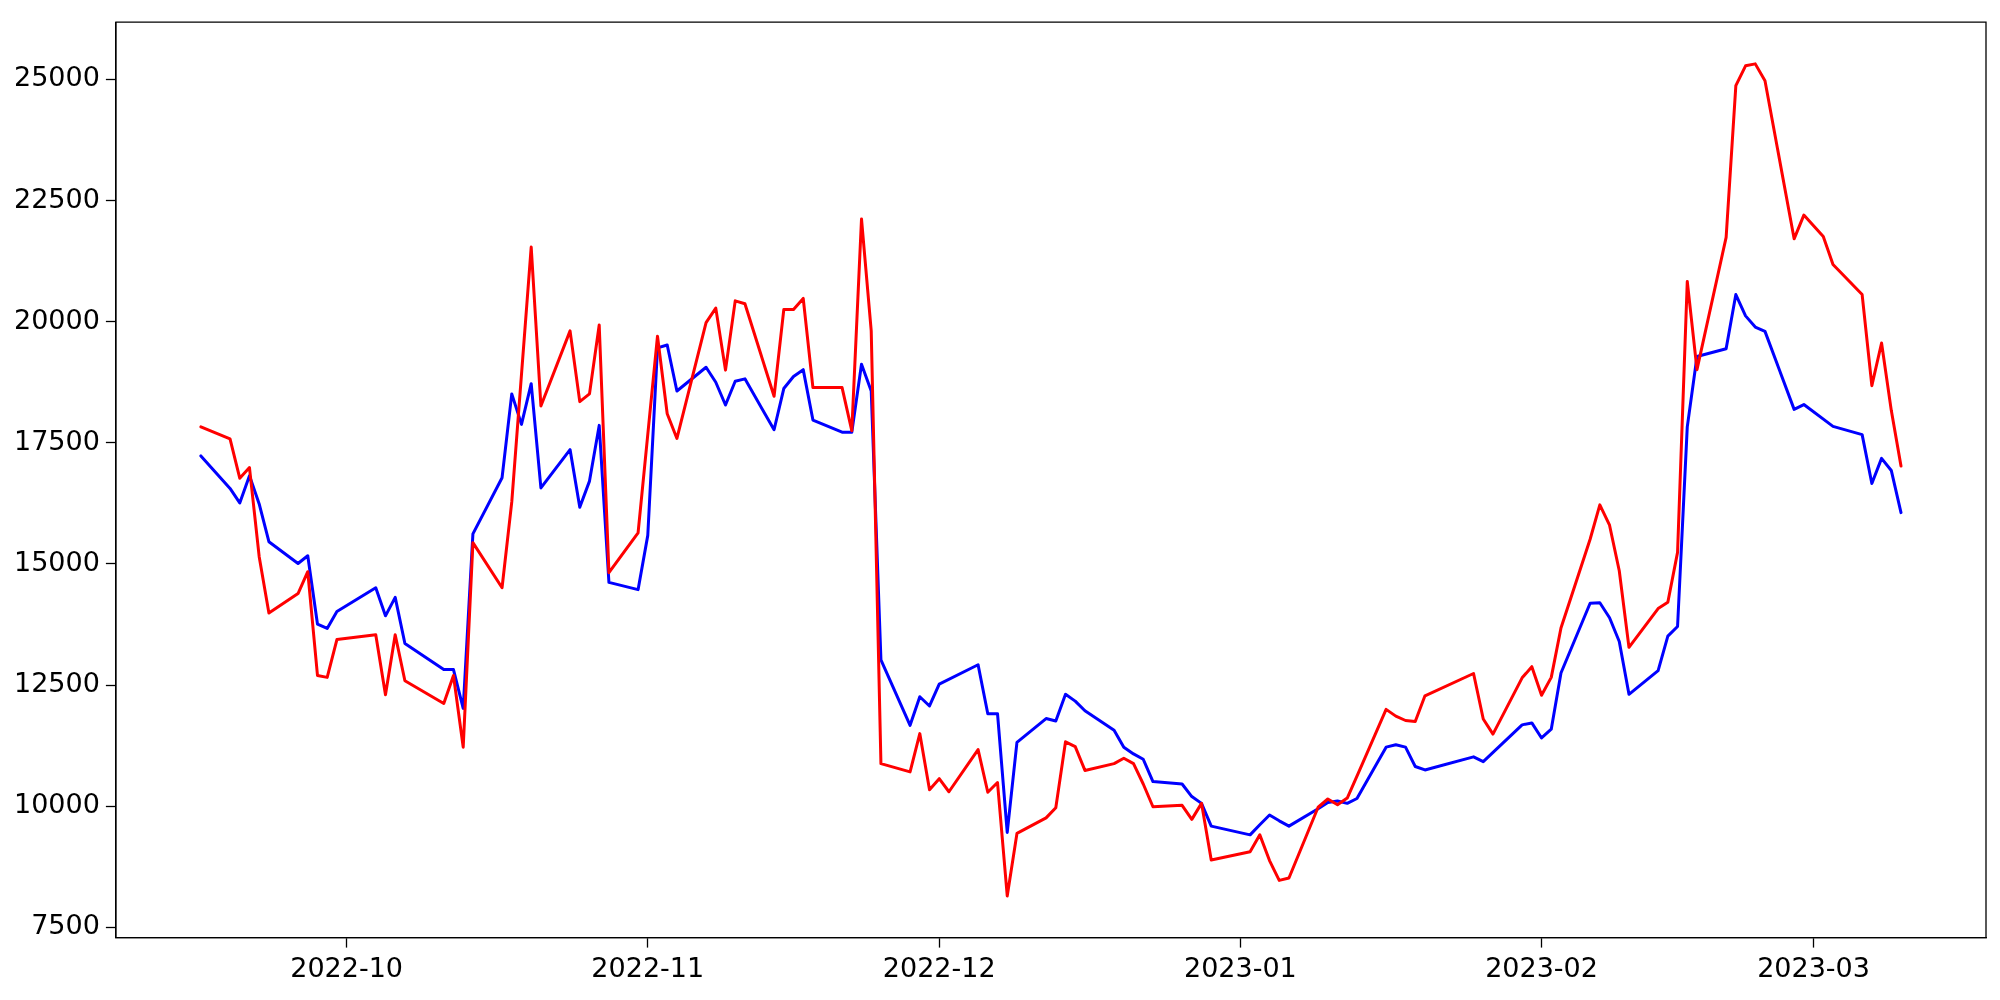  What do you see at coordinates (56, 683) in the screenshot?
I see `y-tick-label: 12500` at bounding box center [56, 683].